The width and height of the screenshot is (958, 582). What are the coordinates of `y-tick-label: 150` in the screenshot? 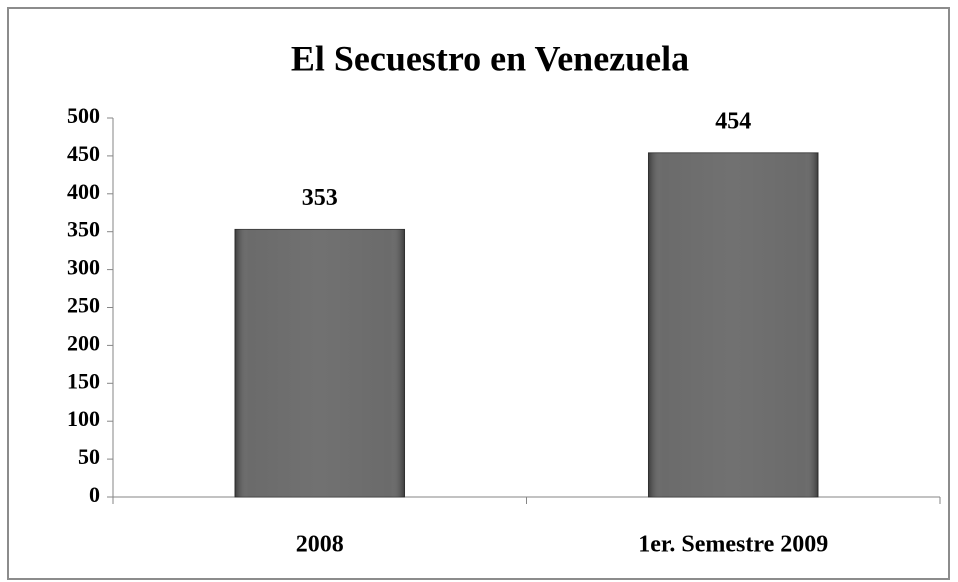 It's located at (83, 380).